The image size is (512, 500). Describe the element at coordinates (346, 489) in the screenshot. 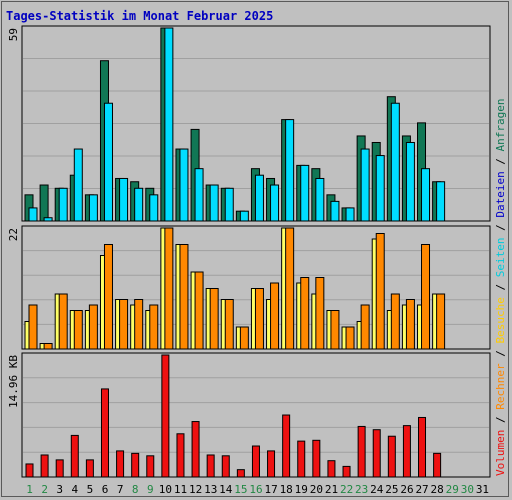

I see `x-tick-label: 22` at that location.